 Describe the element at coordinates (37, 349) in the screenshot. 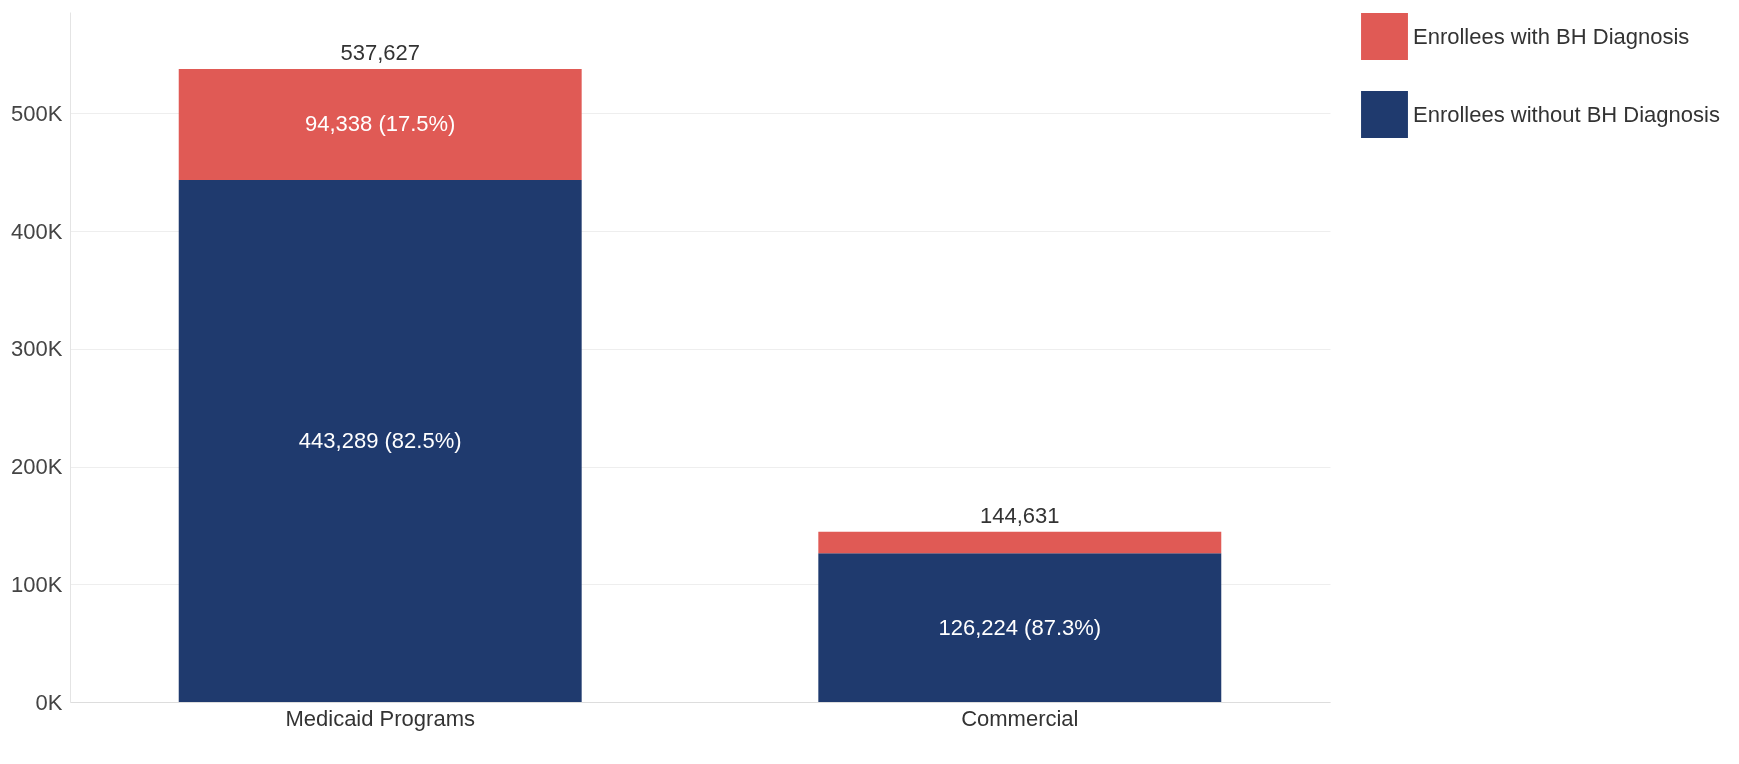

I see `y-tick-label: 300K` at that location.